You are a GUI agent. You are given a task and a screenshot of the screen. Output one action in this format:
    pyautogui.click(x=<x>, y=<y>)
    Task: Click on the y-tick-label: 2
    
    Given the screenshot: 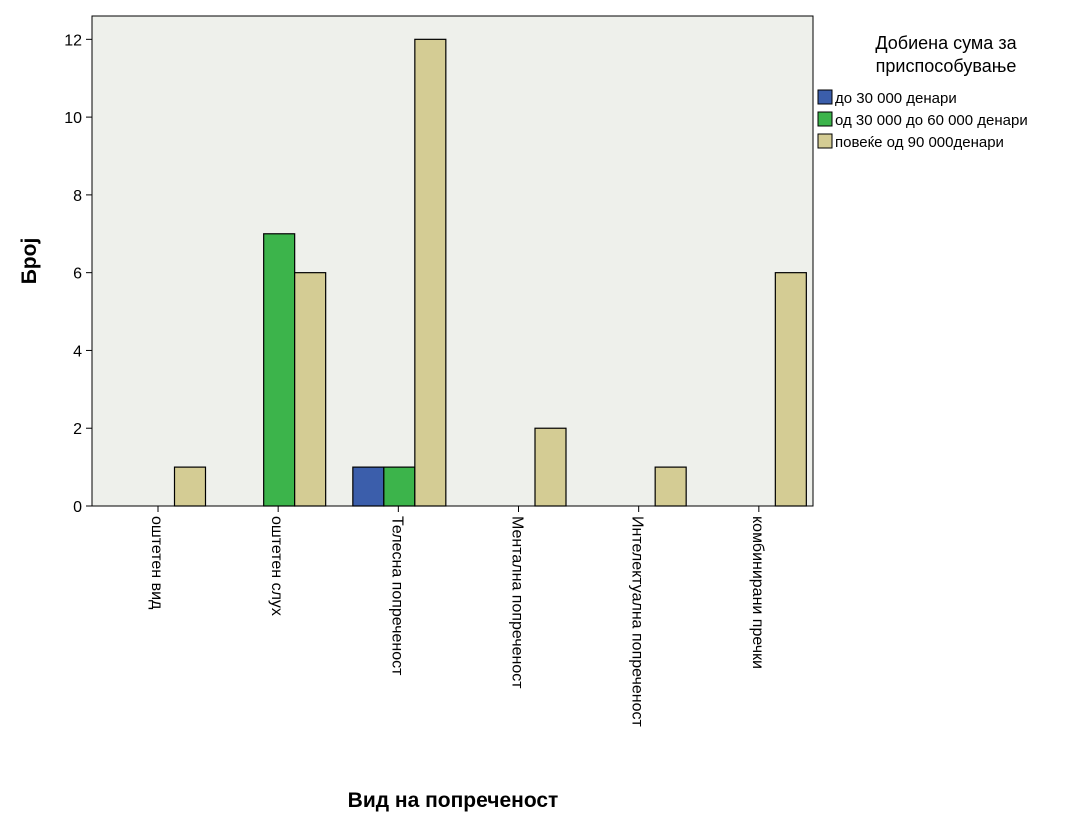 What is the action you would take?
    pyautogui.click(x=77, y=429)
    